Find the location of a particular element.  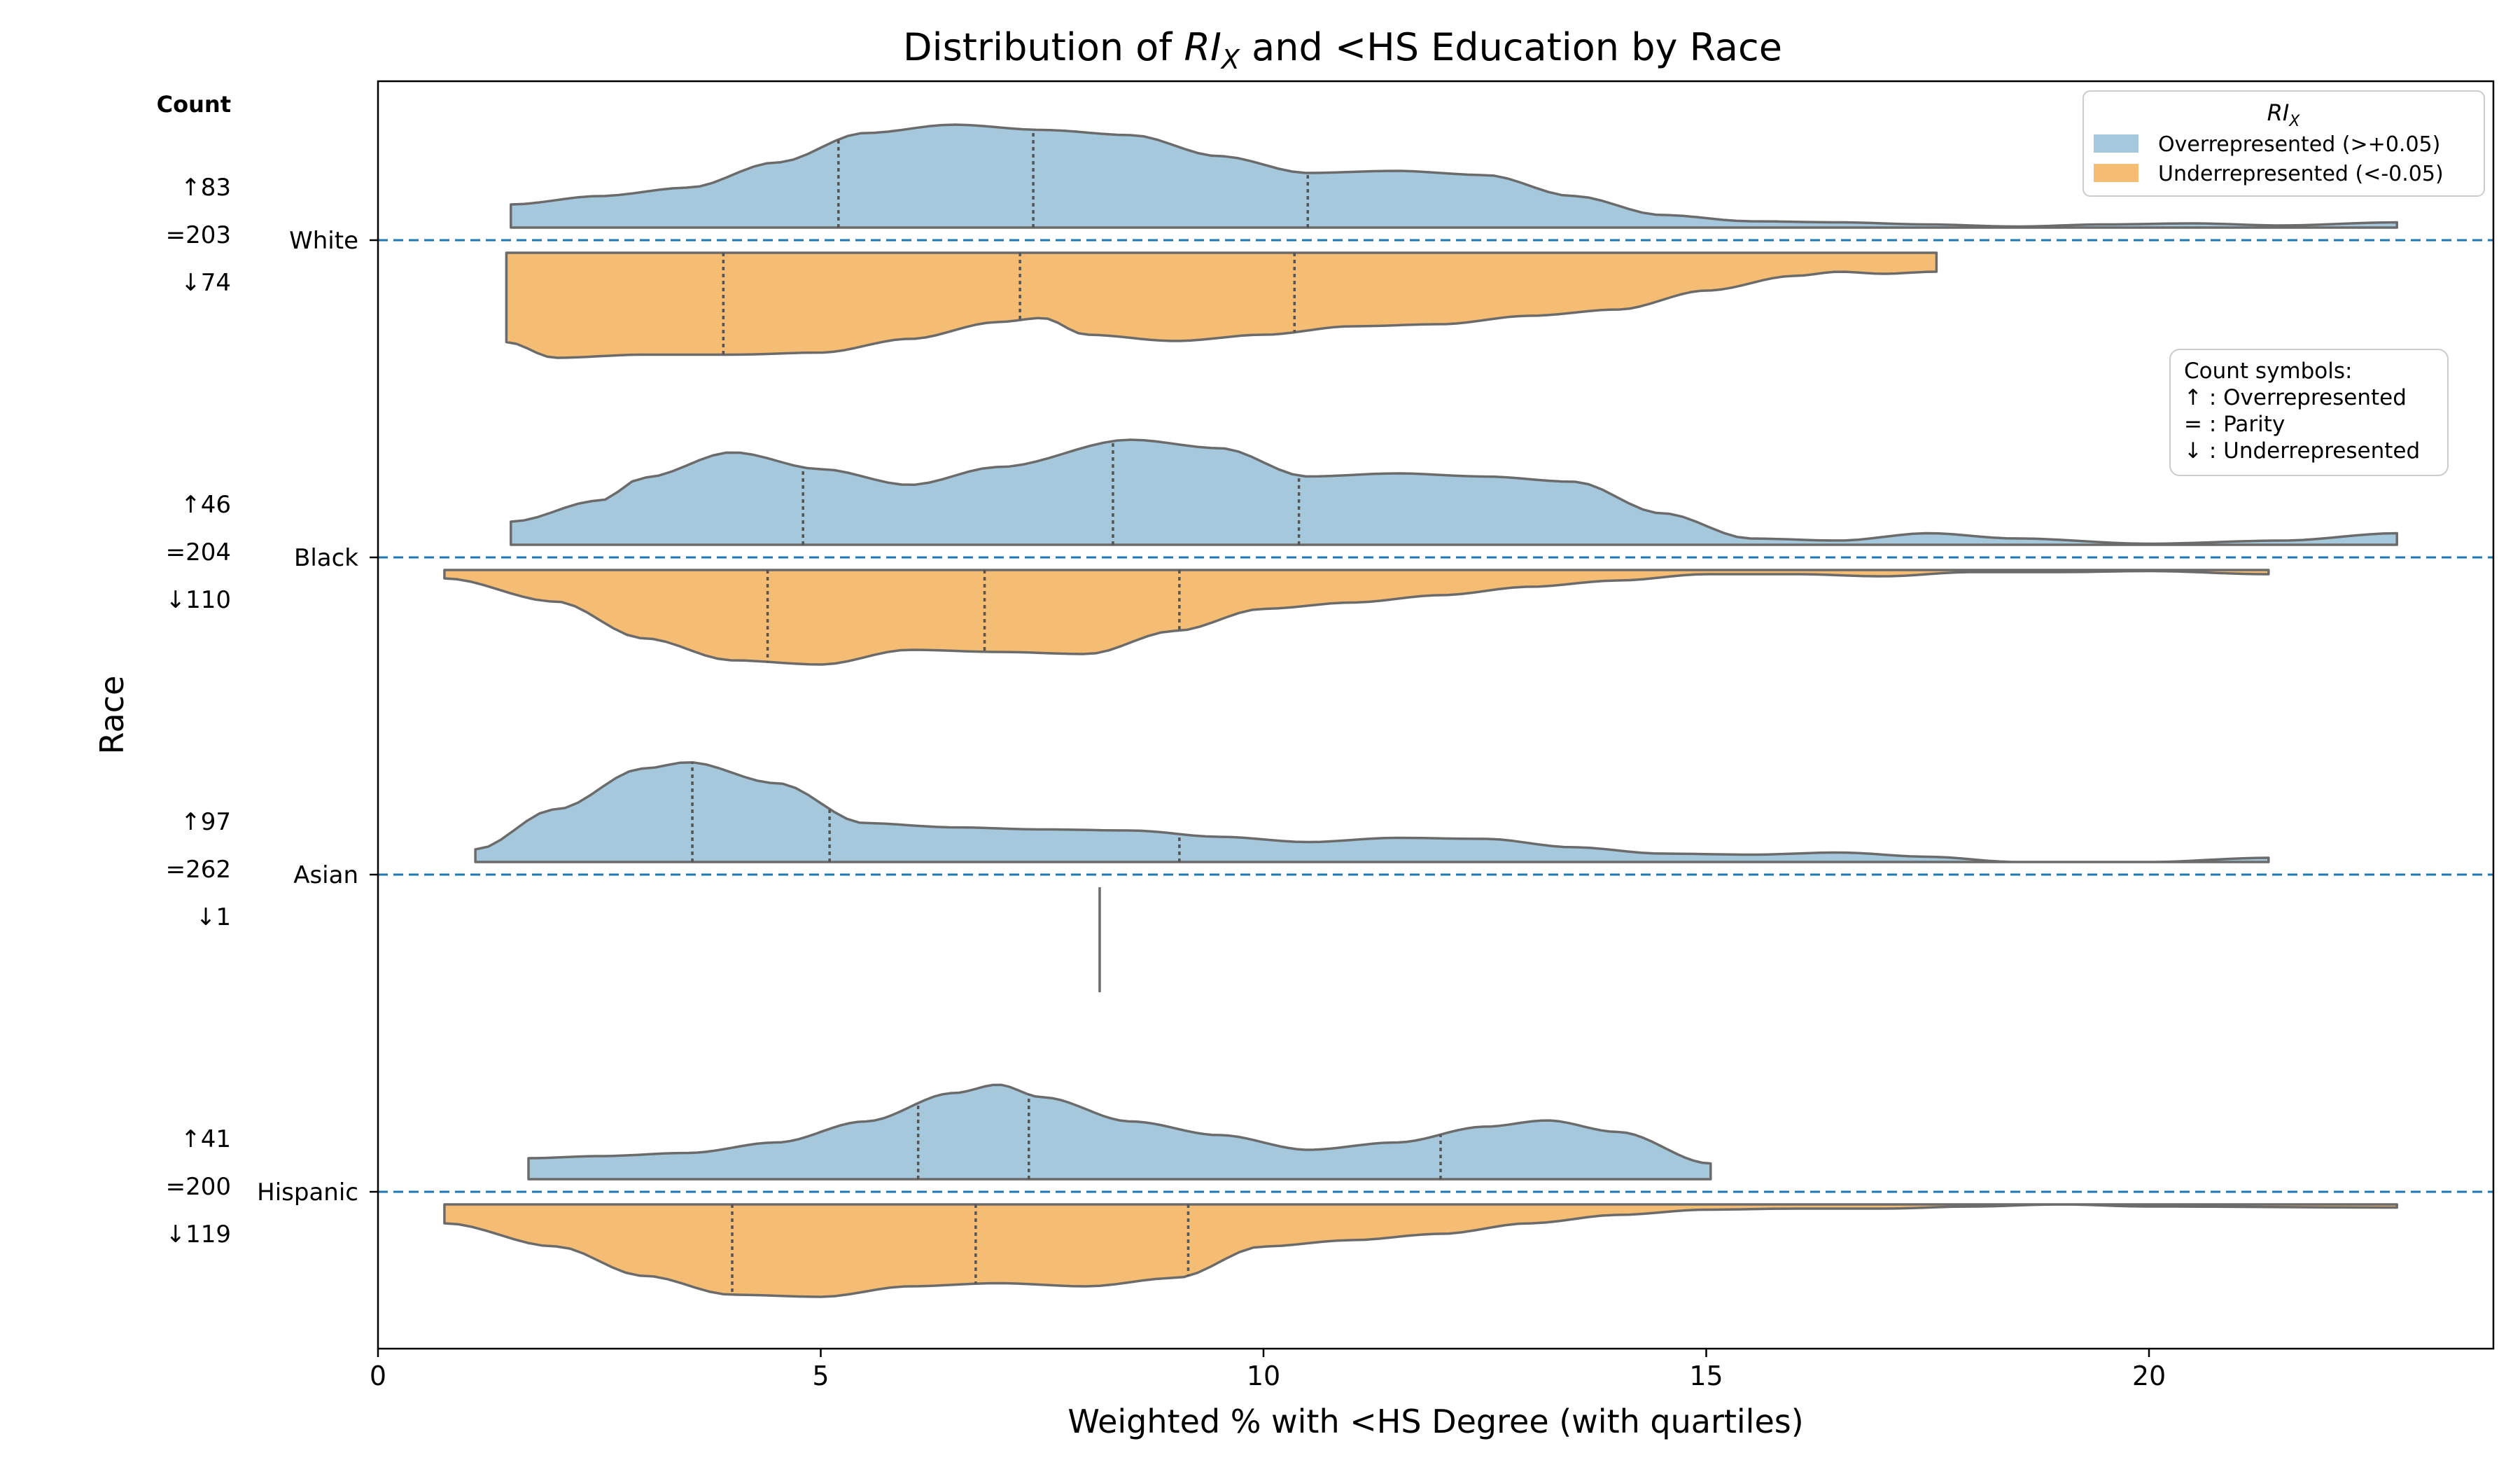

count-over-white: ↑83 is located at coordinates (206, 188).